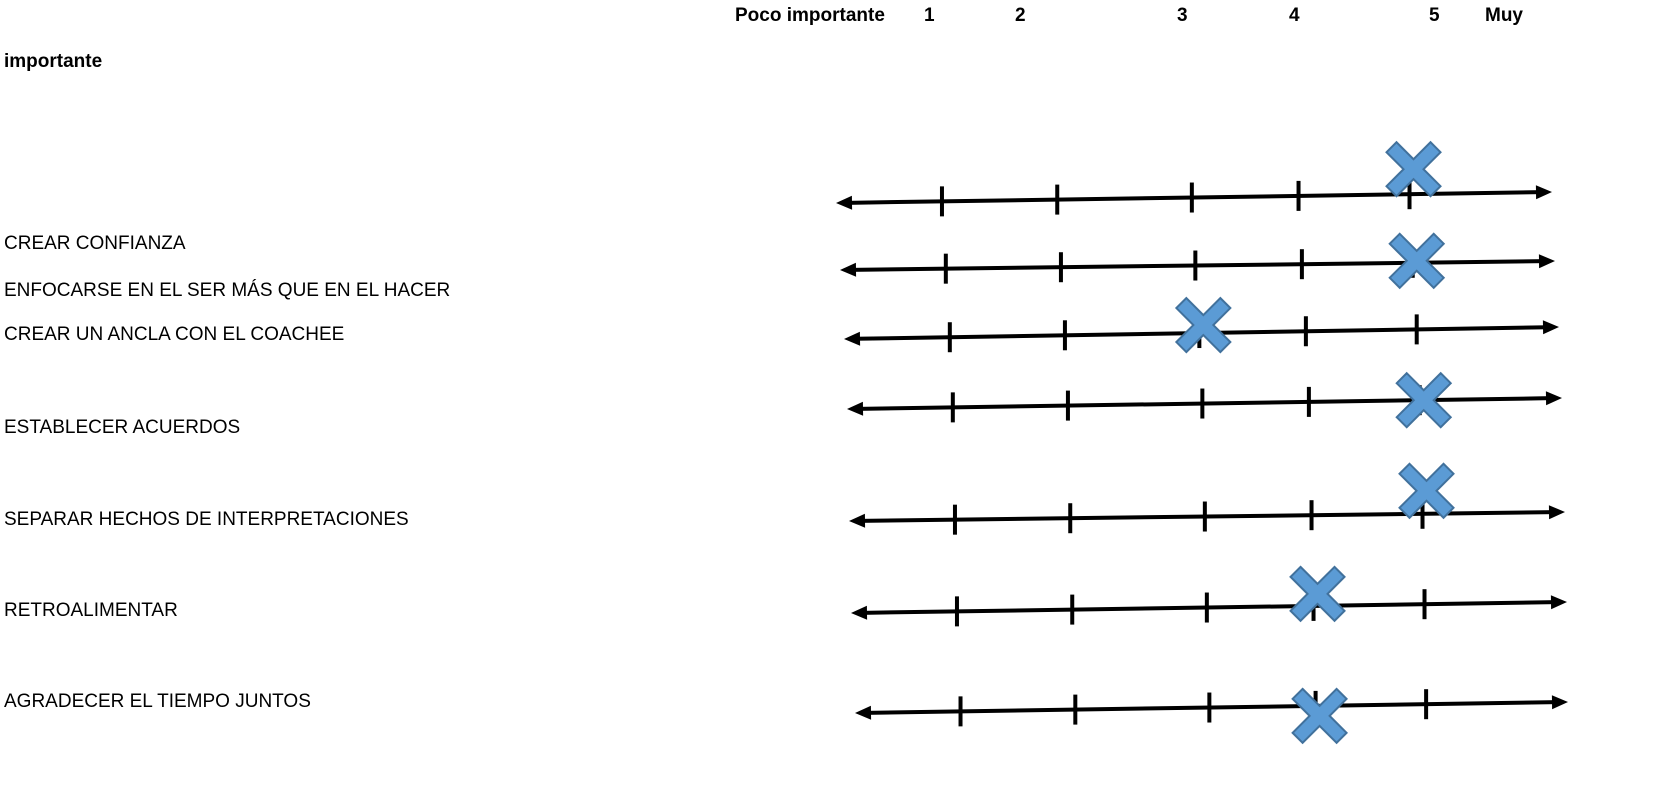 The height and width of the screenshot is (795, 1674). Describe the element at coordinates (1182, 15) in the screenshot. I see `scale-number-3: 3` at that location.